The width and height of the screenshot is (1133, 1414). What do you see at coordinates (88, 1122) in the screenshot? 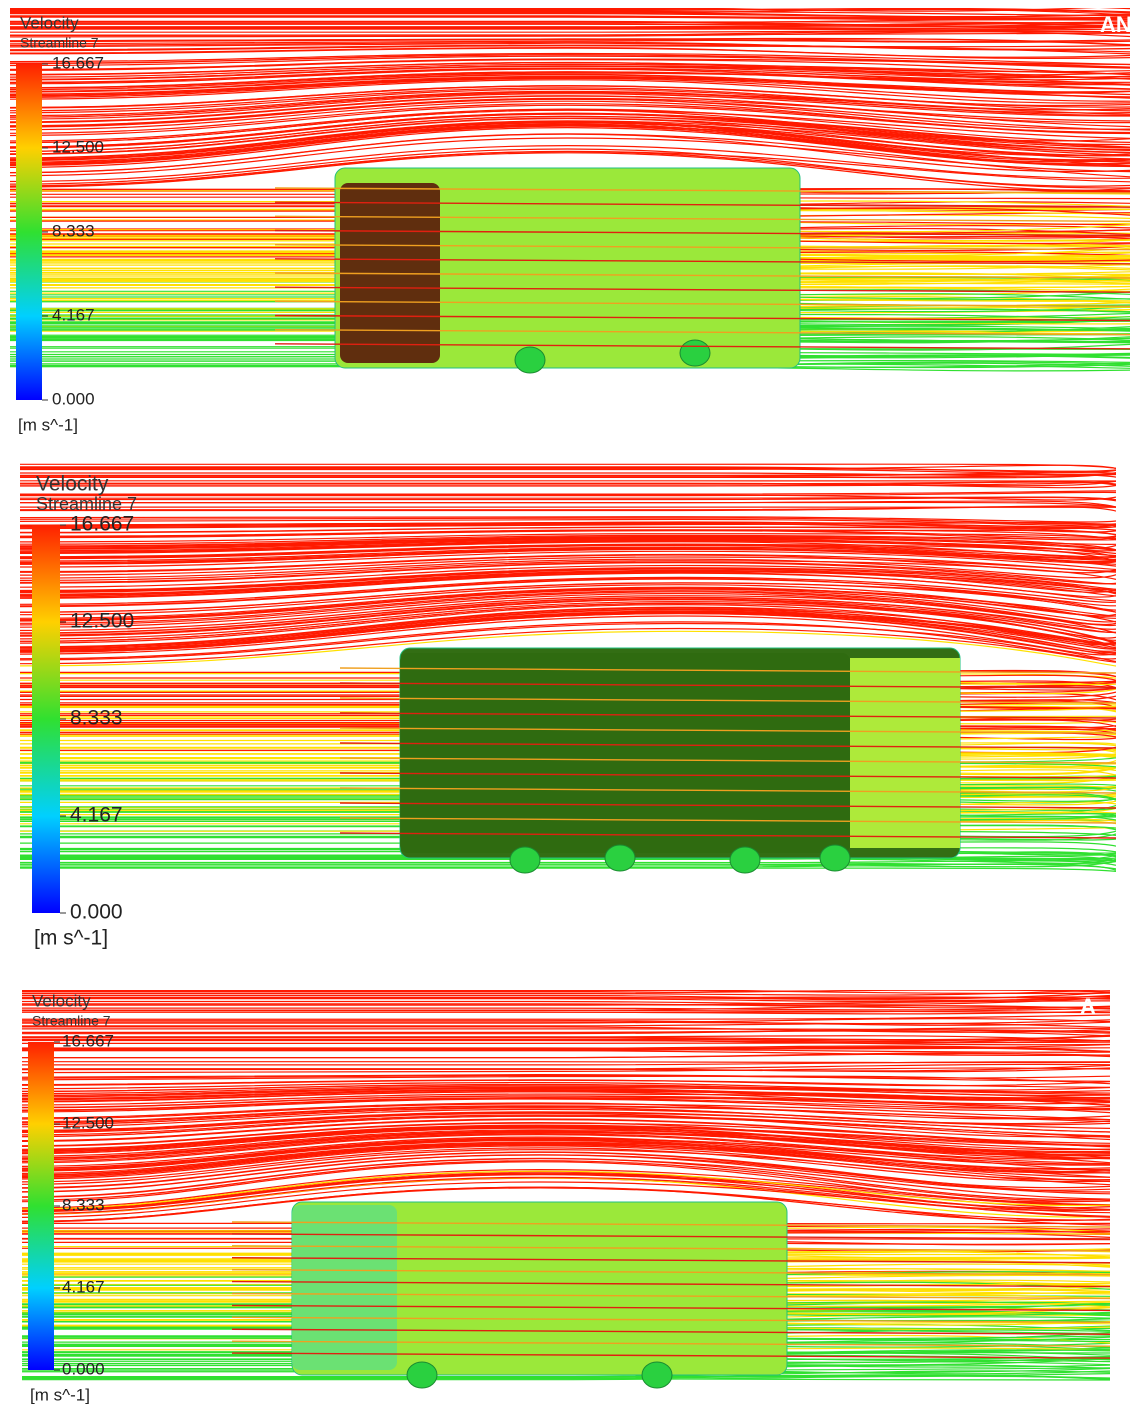
I see `legend-label: 12.500` at bounding box center [88, 1122].